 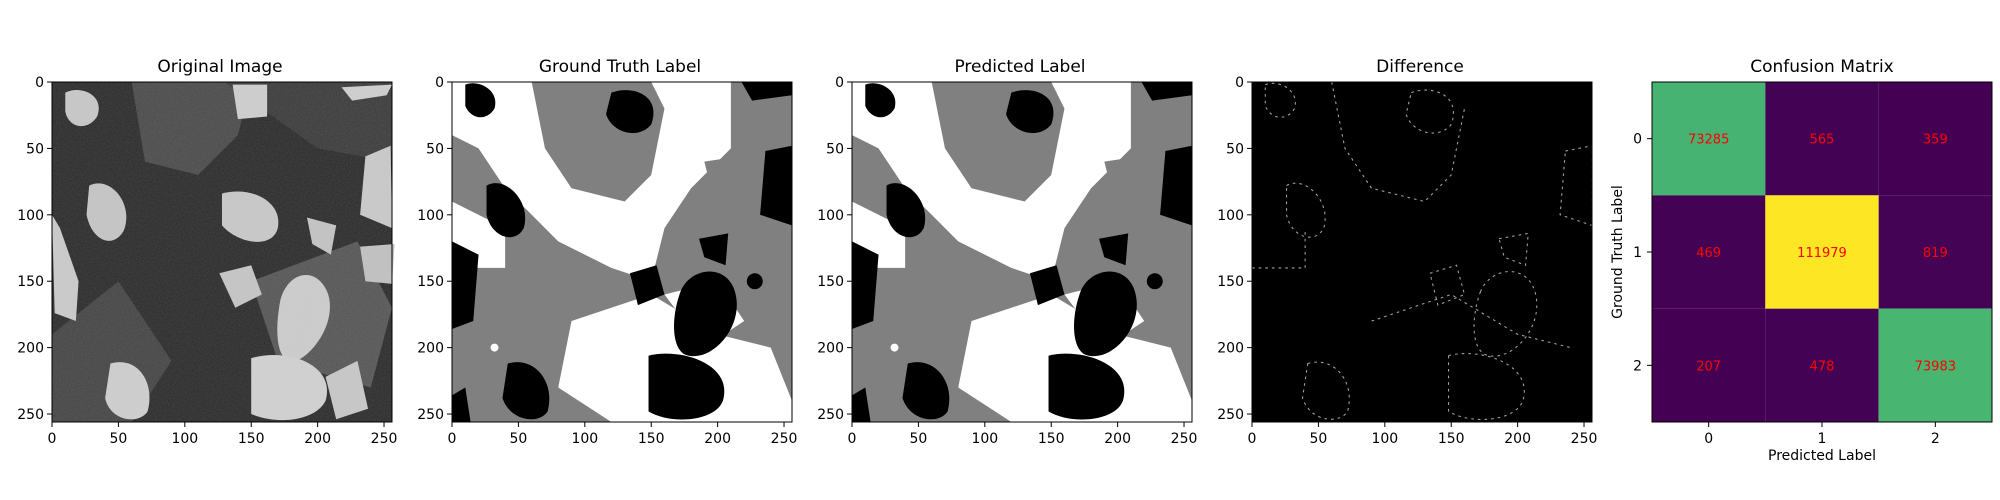 I want to click on chart-title: Confusion Matrix, so click(x=1822, y=67).